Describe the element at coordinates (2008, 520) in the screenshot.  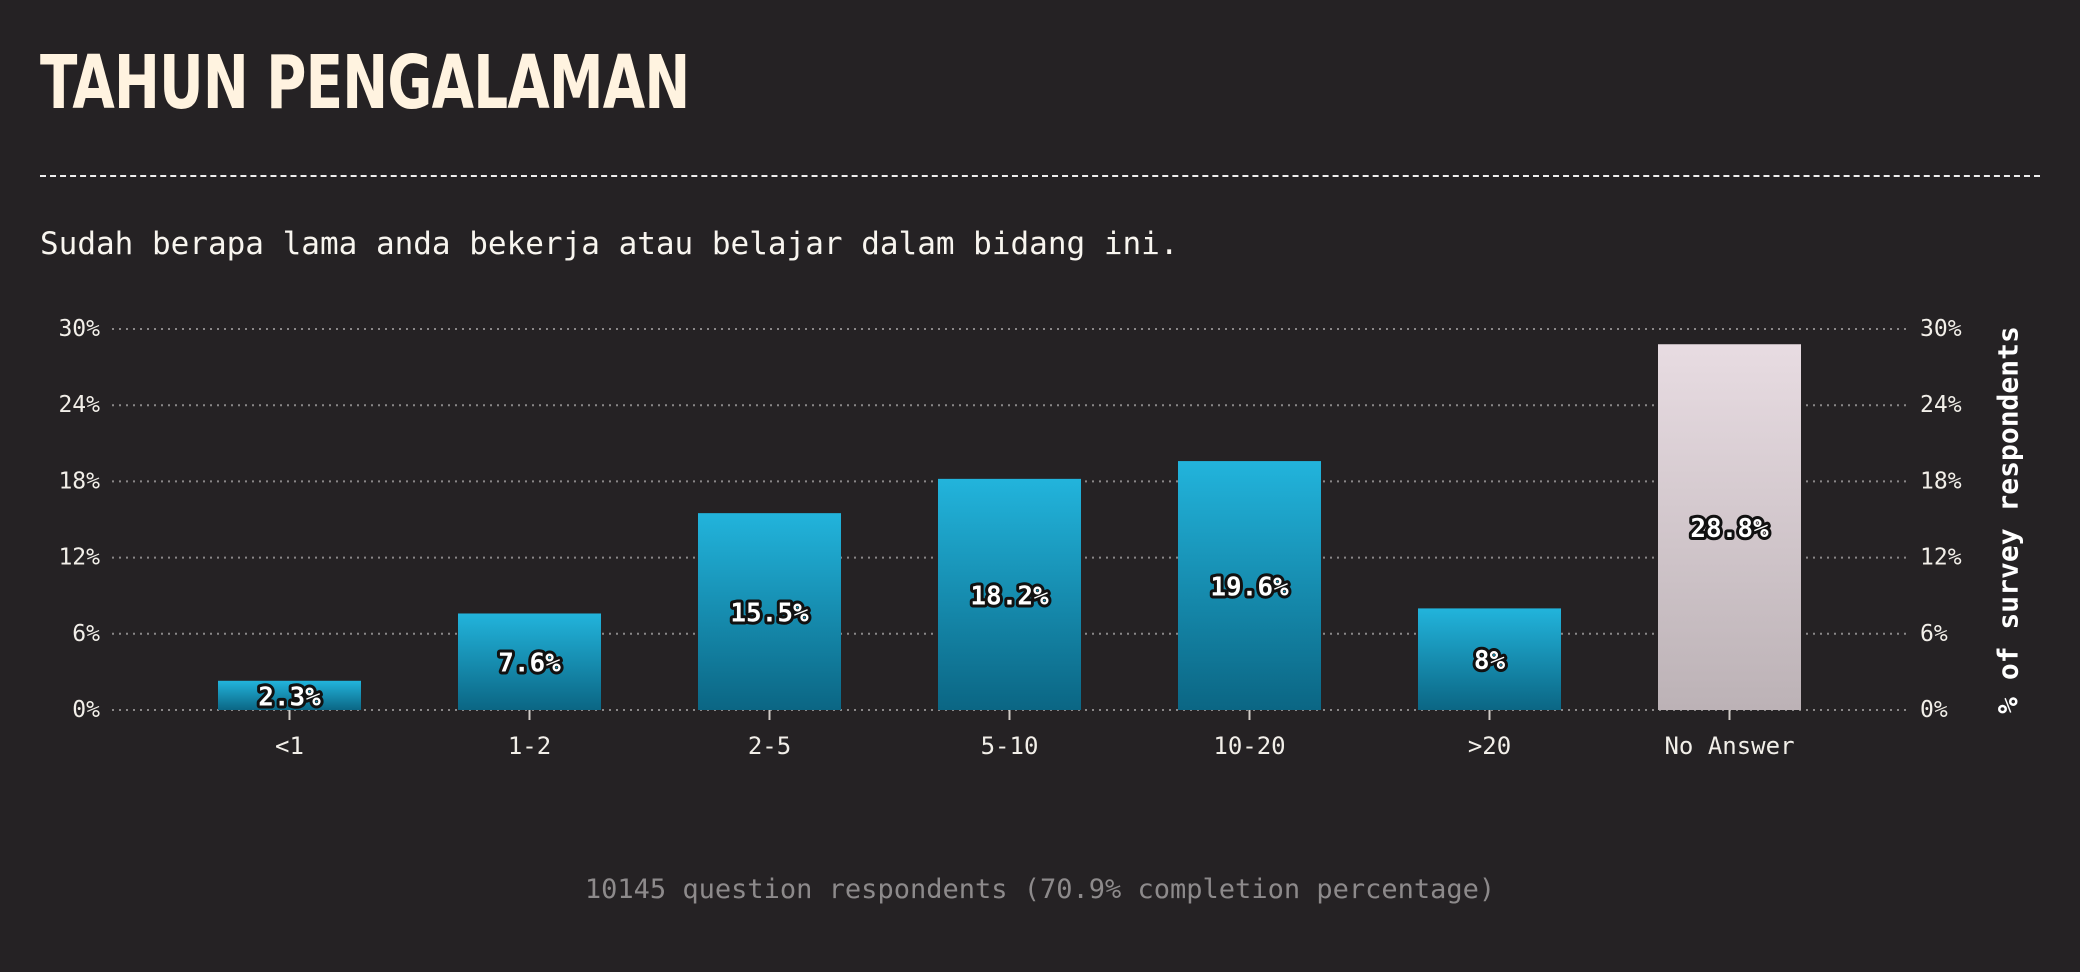
I see `y-axis-title: % of survey respondents` at that location.